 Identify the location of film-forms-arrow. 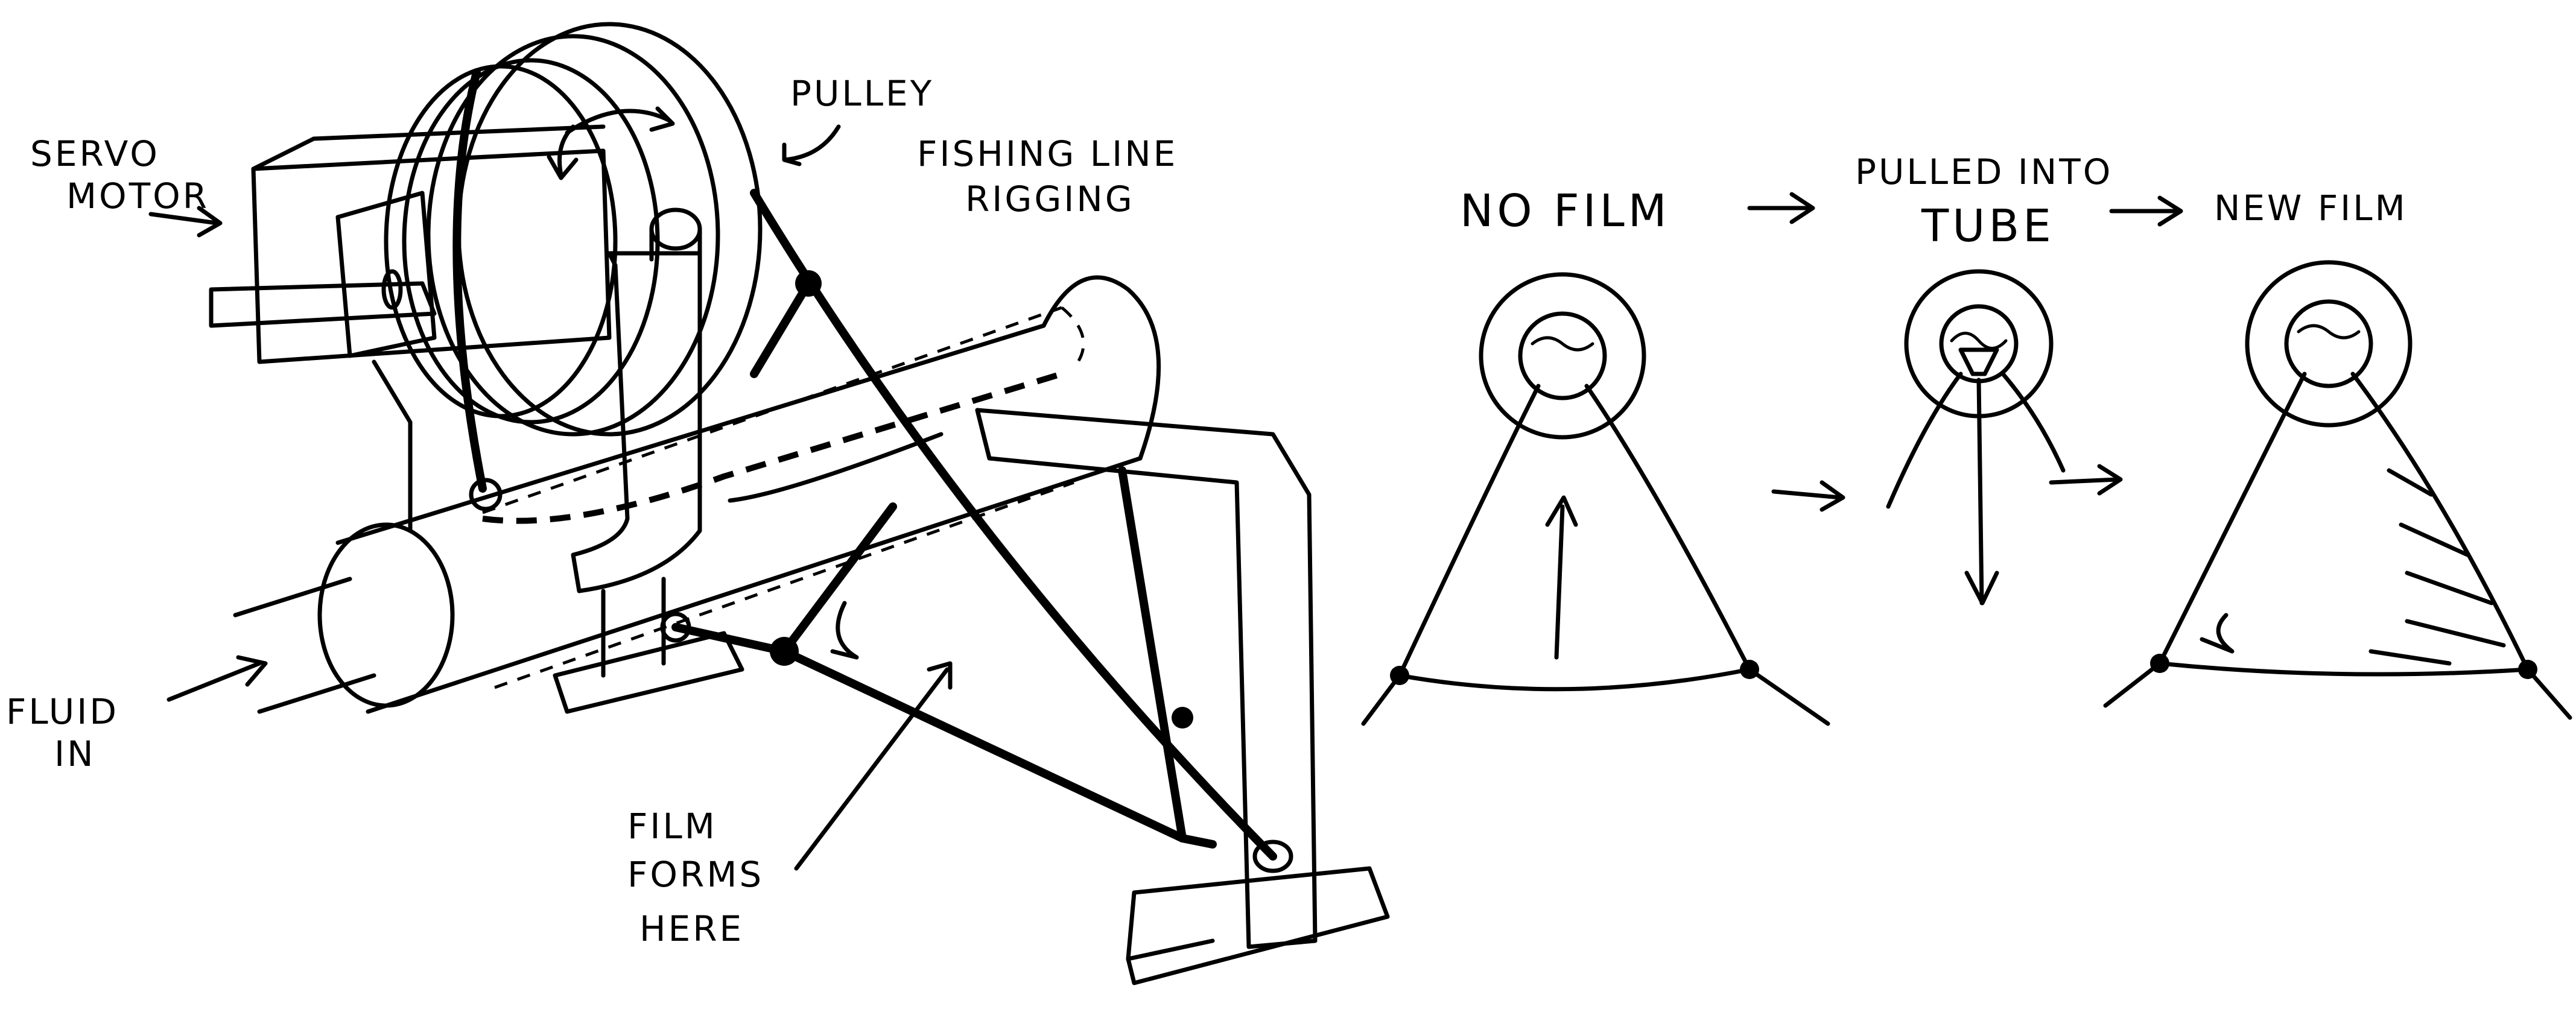
(873, 766).